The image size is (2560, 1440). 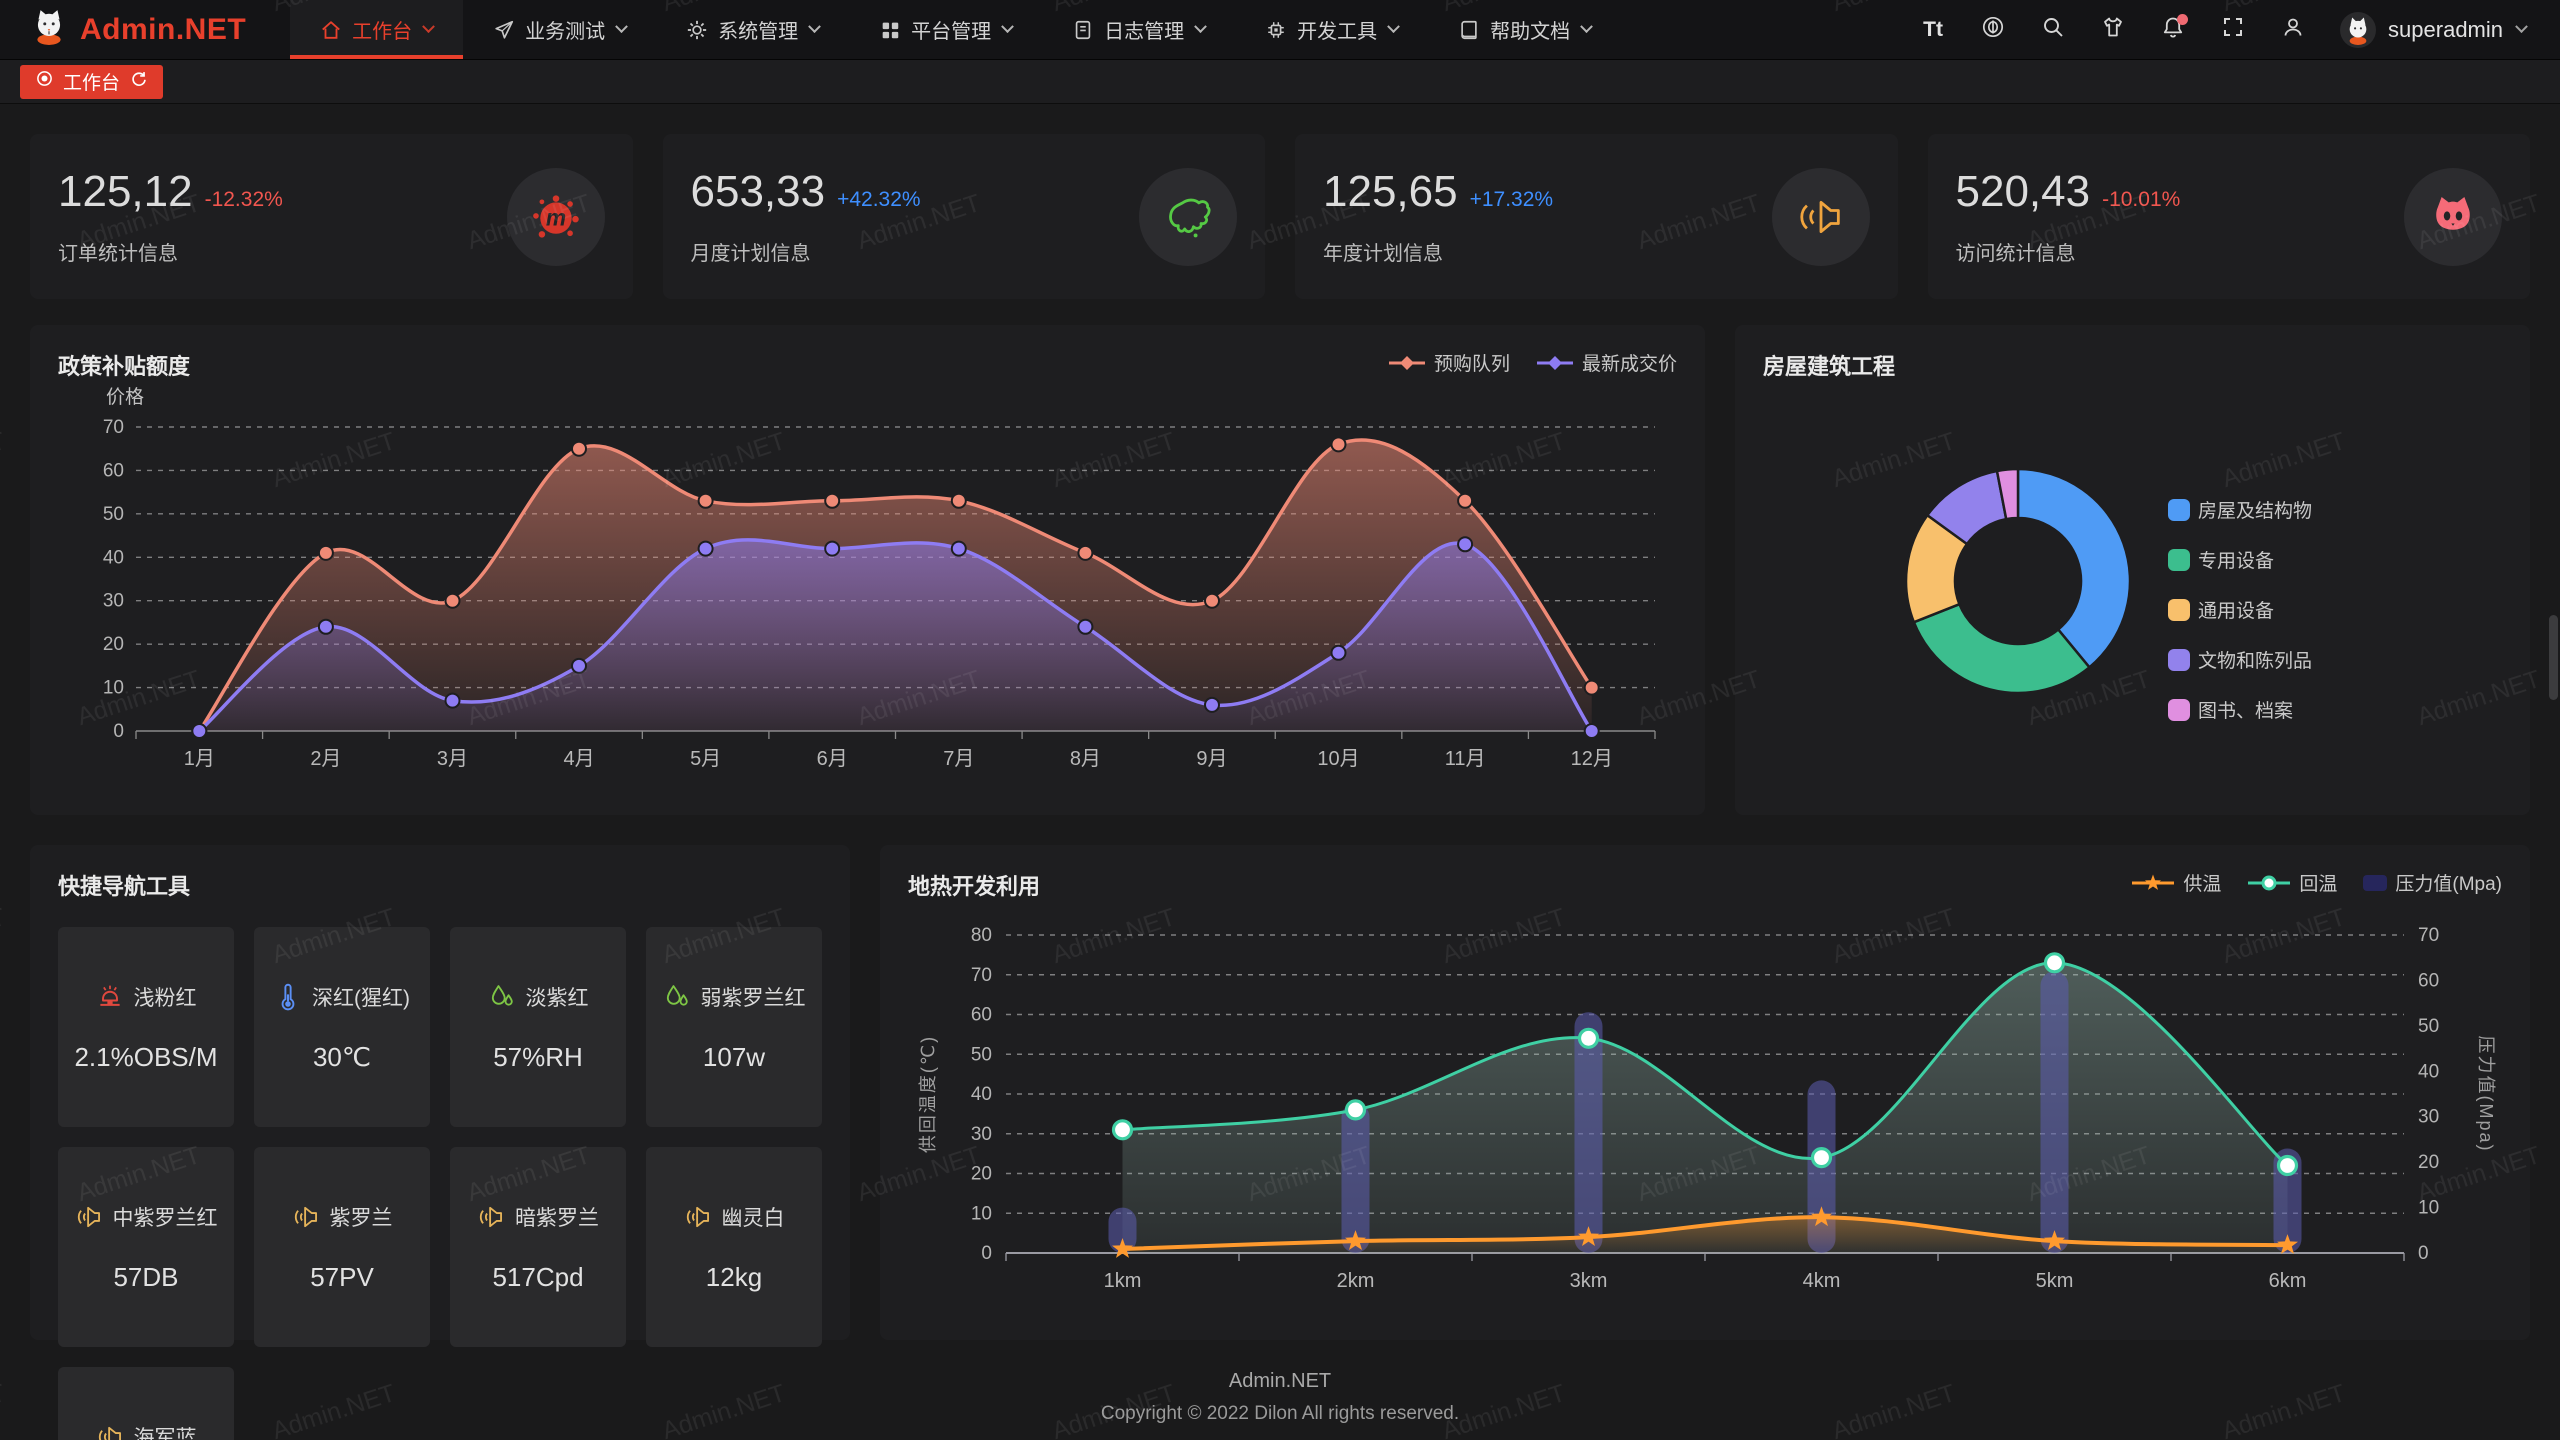 What do you see at coordinates (110, 997) in the screenshot?
I see `hydrant-icon` at bounding box center [110, 997].